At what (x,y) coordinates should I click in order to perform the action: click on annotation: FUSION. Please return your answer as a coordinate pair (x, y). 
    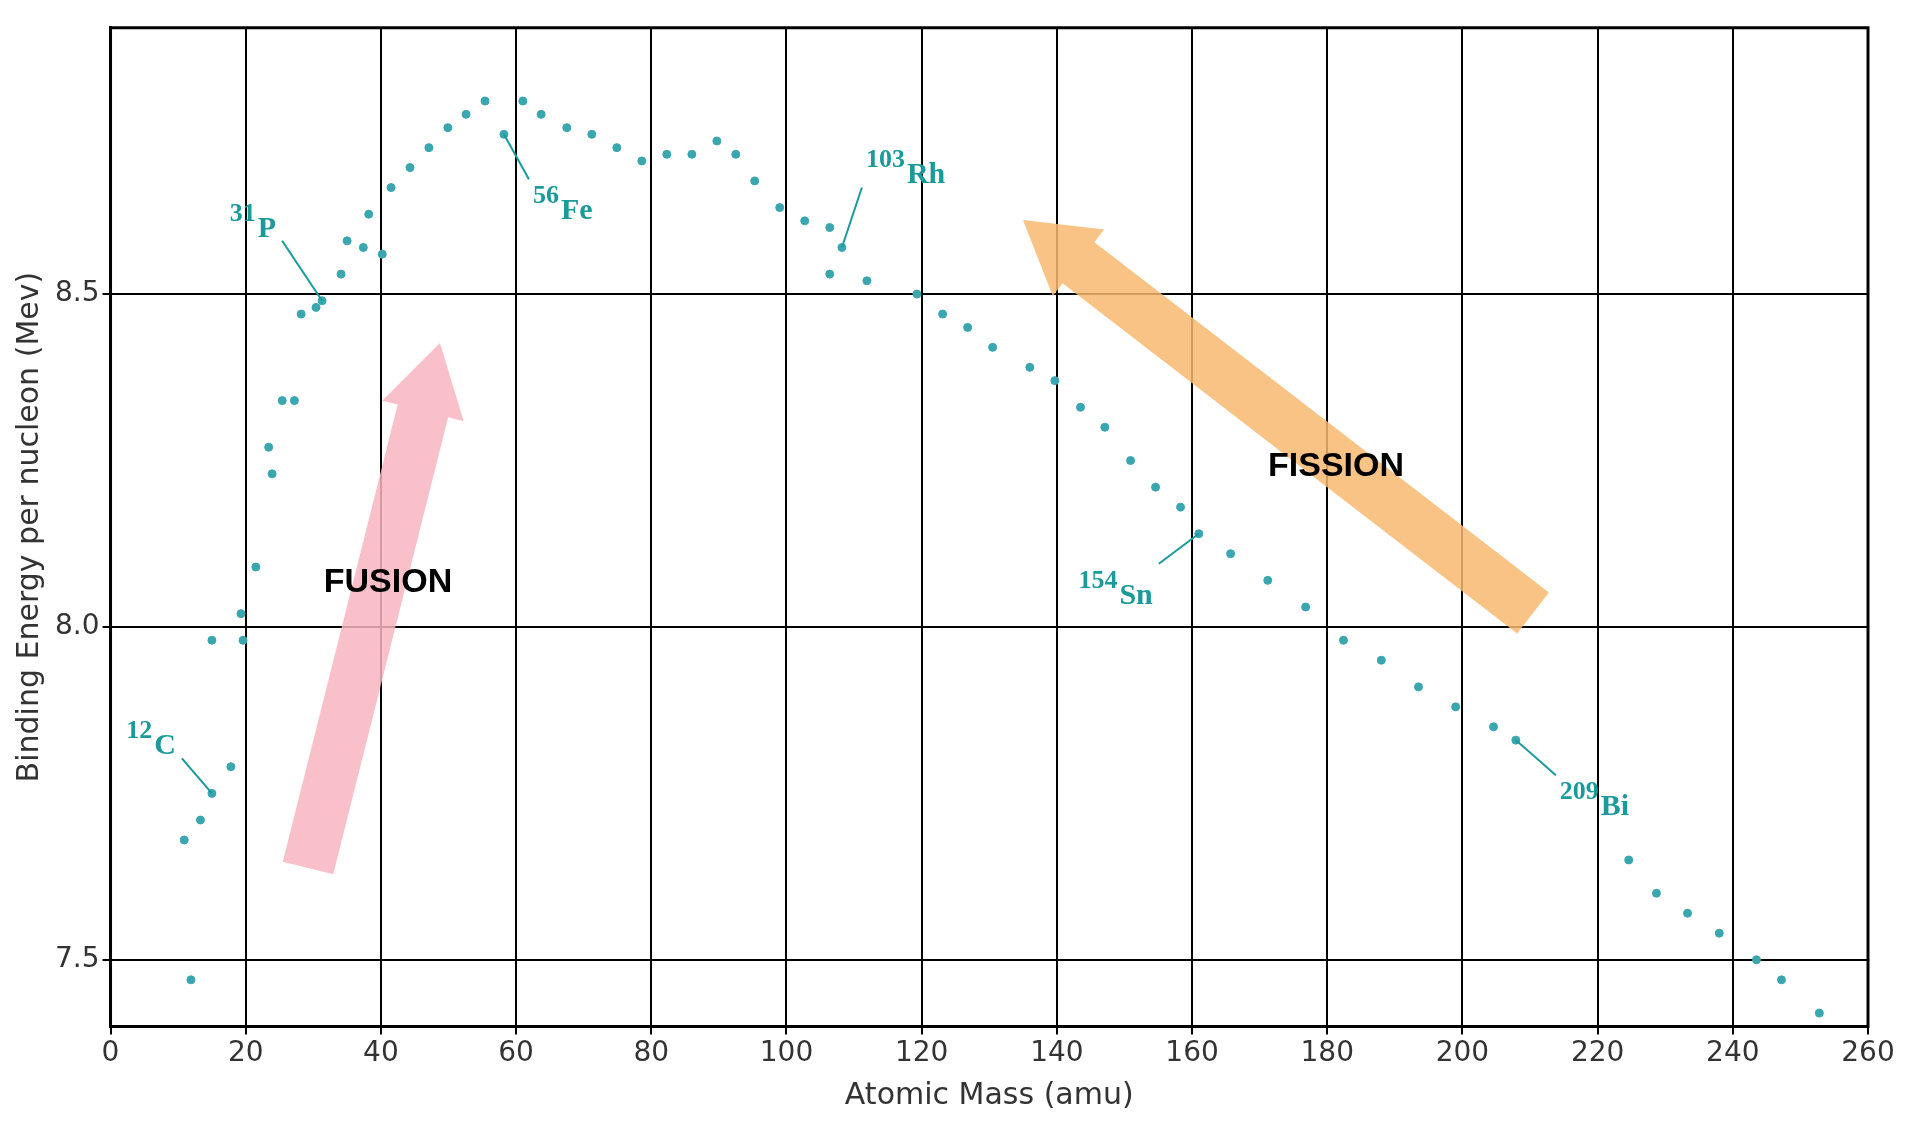
    Looking at the image, I should click on (388, 580).